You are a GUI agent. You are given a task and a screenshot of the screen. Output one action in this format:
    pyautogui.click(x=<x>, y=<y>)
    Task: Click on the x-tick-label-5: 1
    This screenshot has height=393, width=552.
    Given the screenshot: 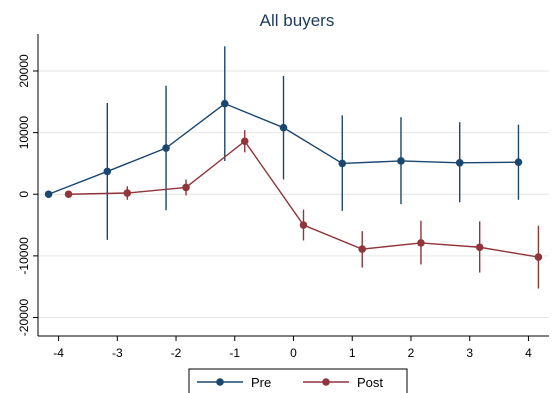 What is the action you would take?
    pyautogui.click(x=352, y=353)
    